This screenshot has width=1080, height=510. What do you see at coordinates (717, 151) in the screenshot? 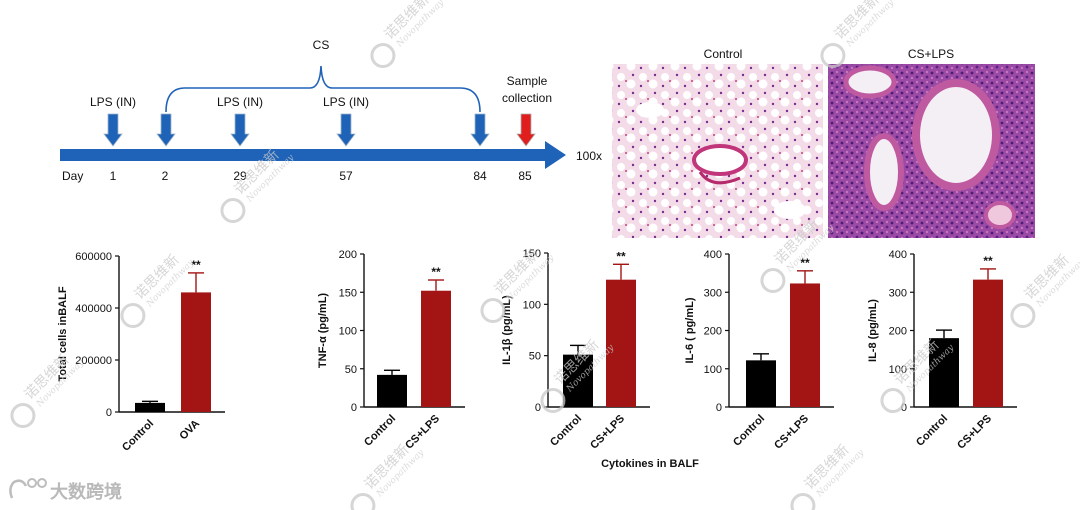
I see `histology-image-control` at bounding box center [717, 151].